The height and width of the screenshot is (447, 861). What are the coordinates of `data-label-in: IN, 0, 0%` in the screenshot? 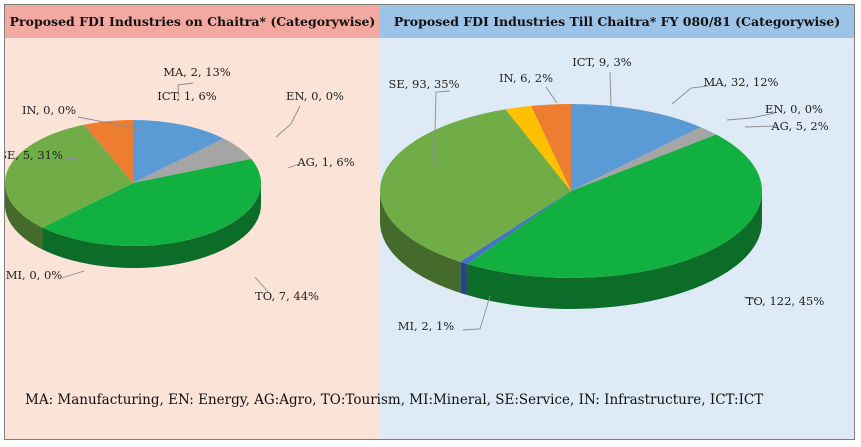 It's located at (49, 110).